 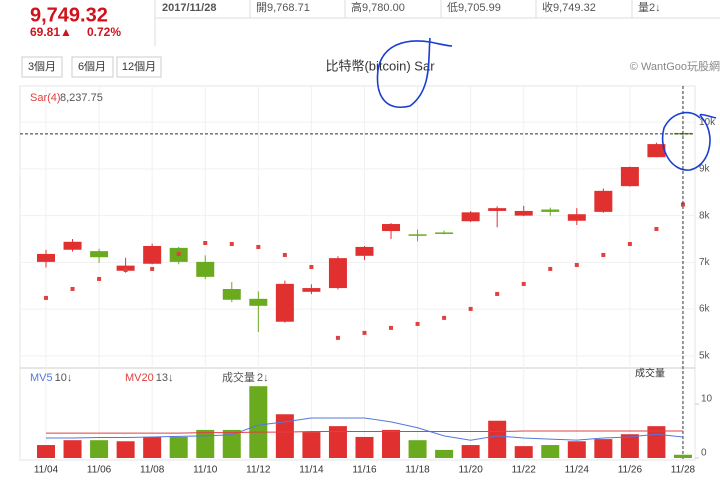 I want to click on low: 低9,705.99, so click(x=474, y=7).